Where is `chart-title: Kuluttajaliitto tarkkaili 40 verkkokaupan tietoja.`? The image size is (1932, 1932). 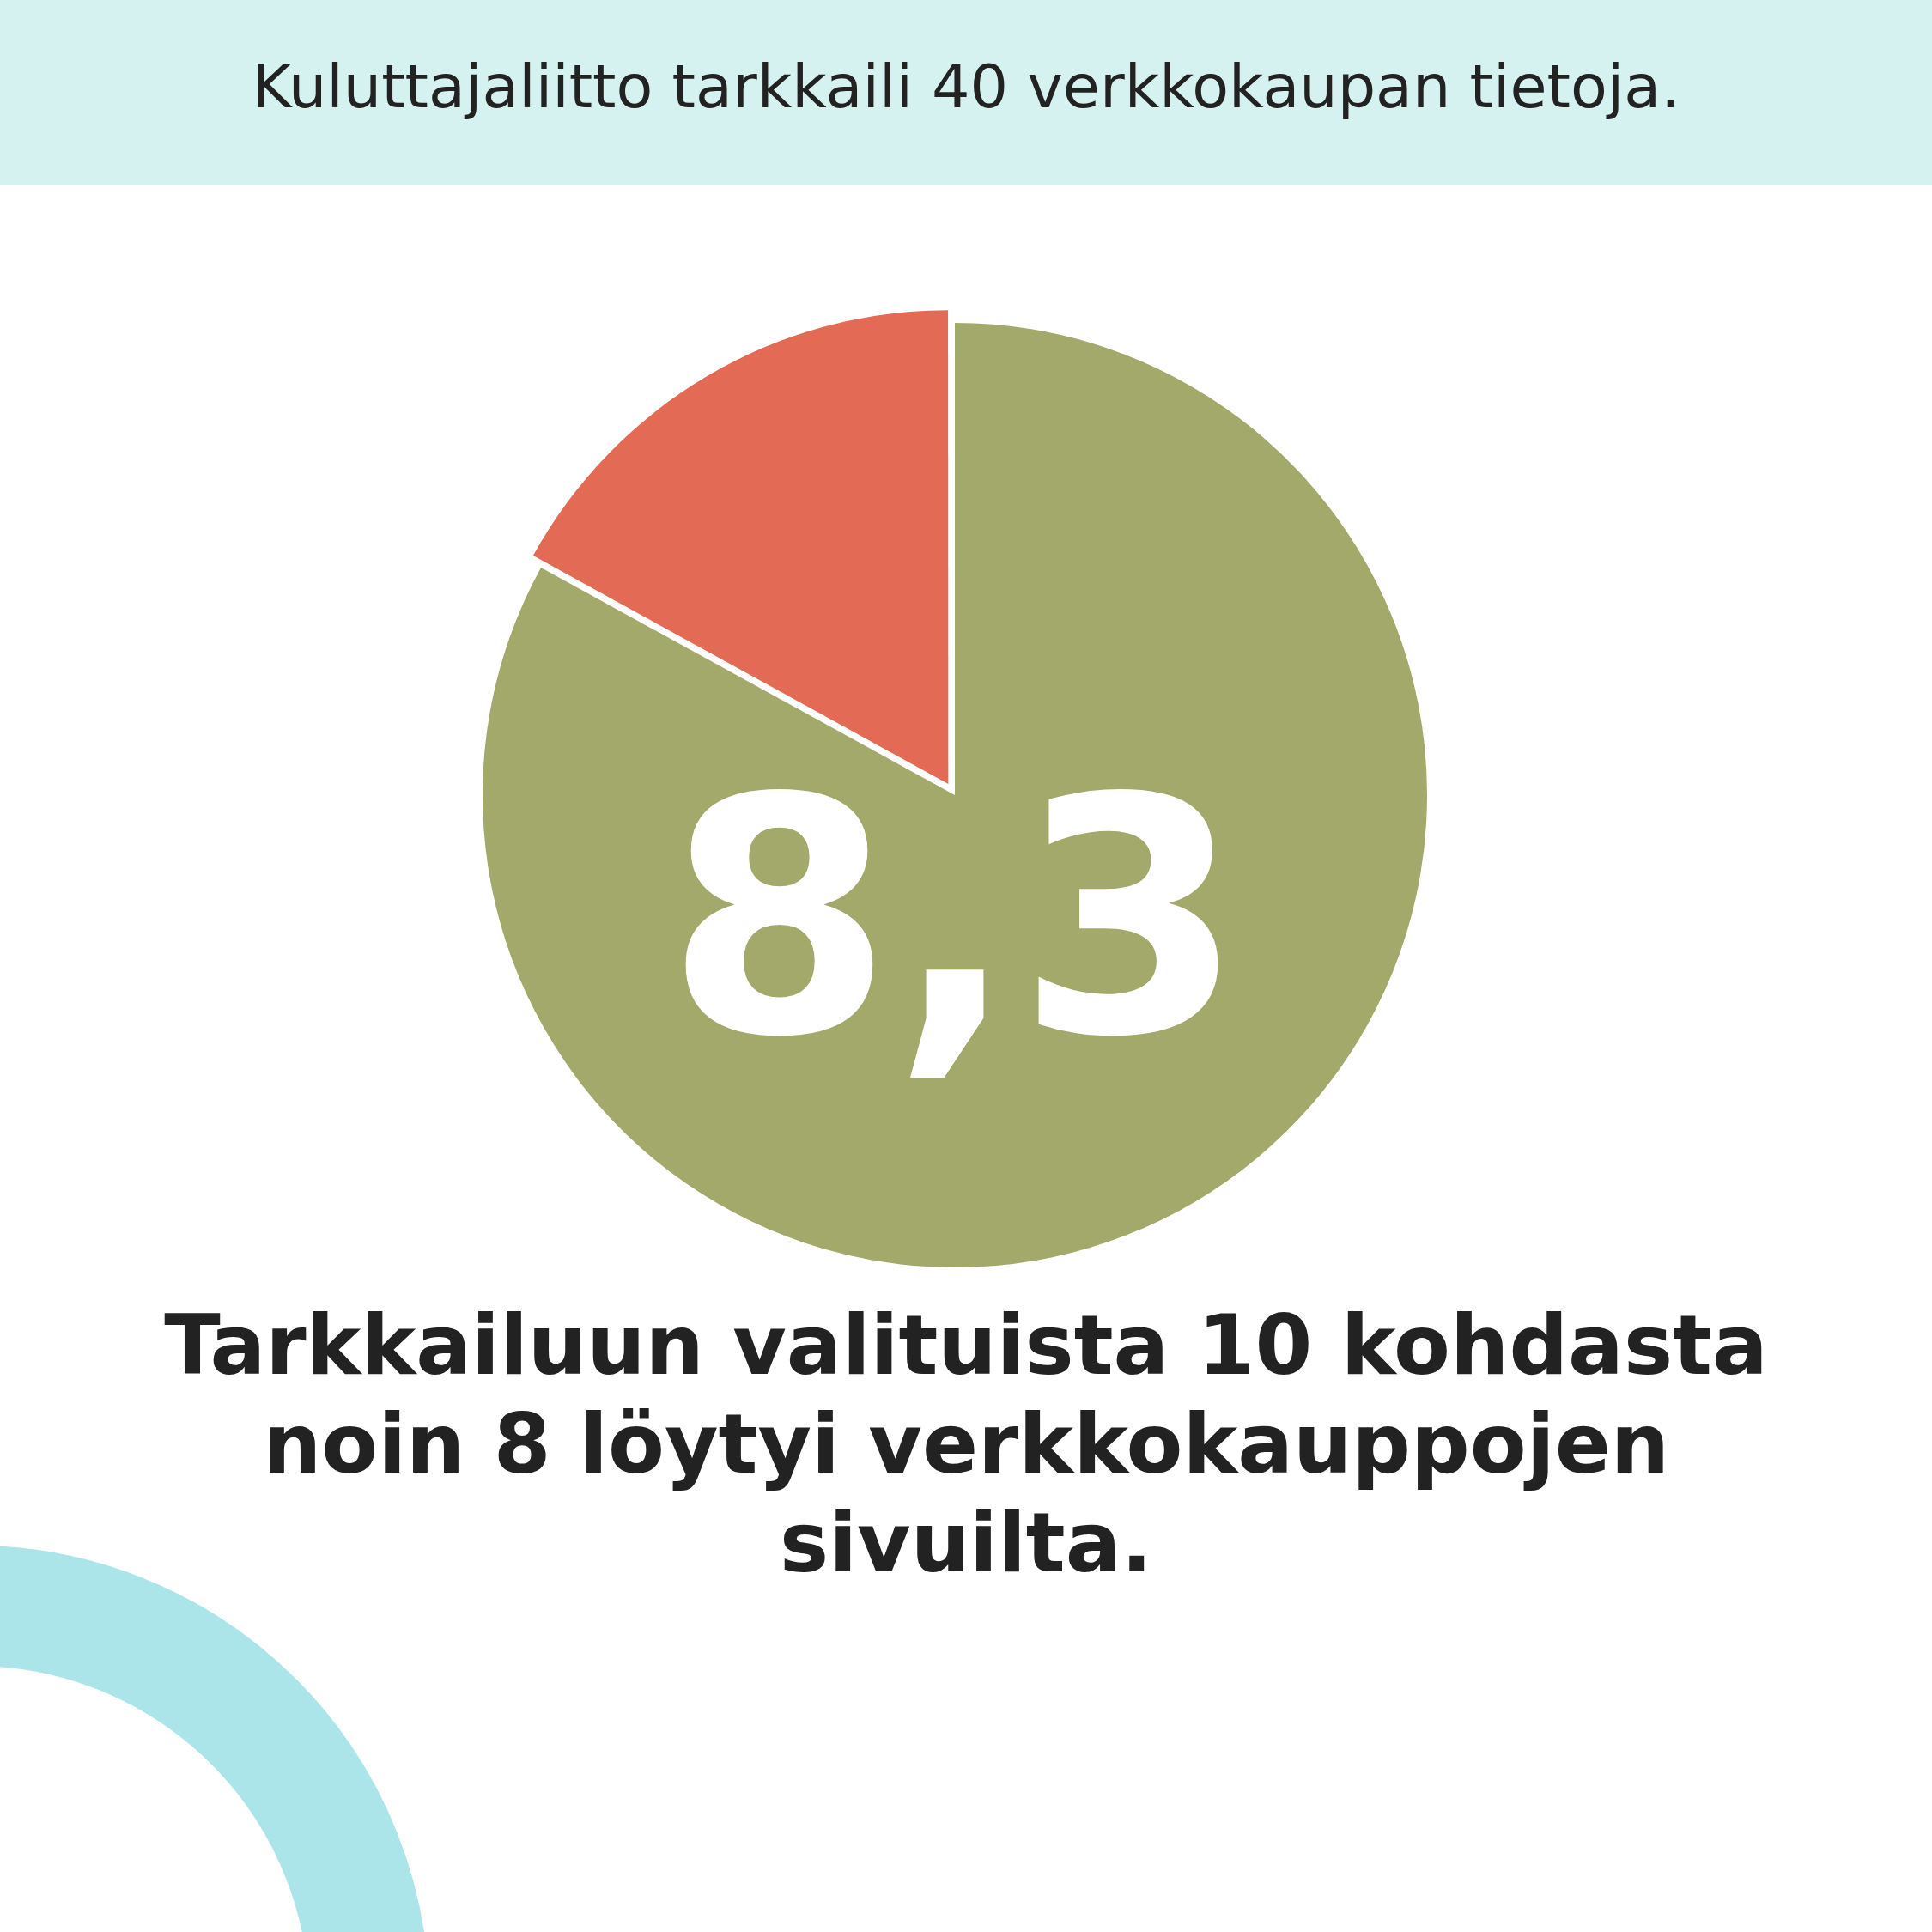 chart-title: Kuluttajaliitto tarkkaili 40 verkkokaupan tietoja. is located at coordinates (966, 87).